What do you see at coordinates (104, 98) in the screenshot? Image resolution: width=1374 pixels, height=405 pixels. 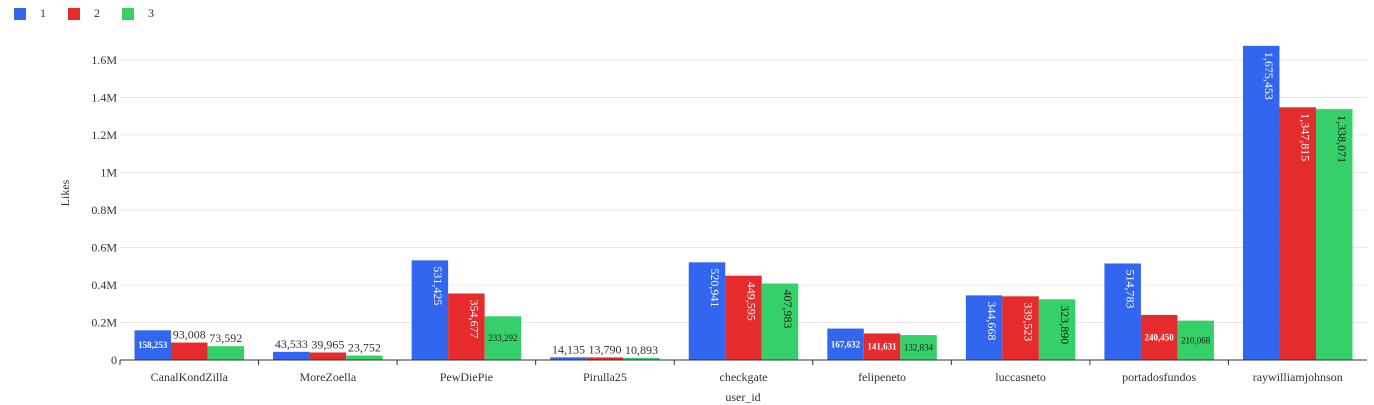 I see `y-tick-label: 1.4M` at bounding box center [104, 98].